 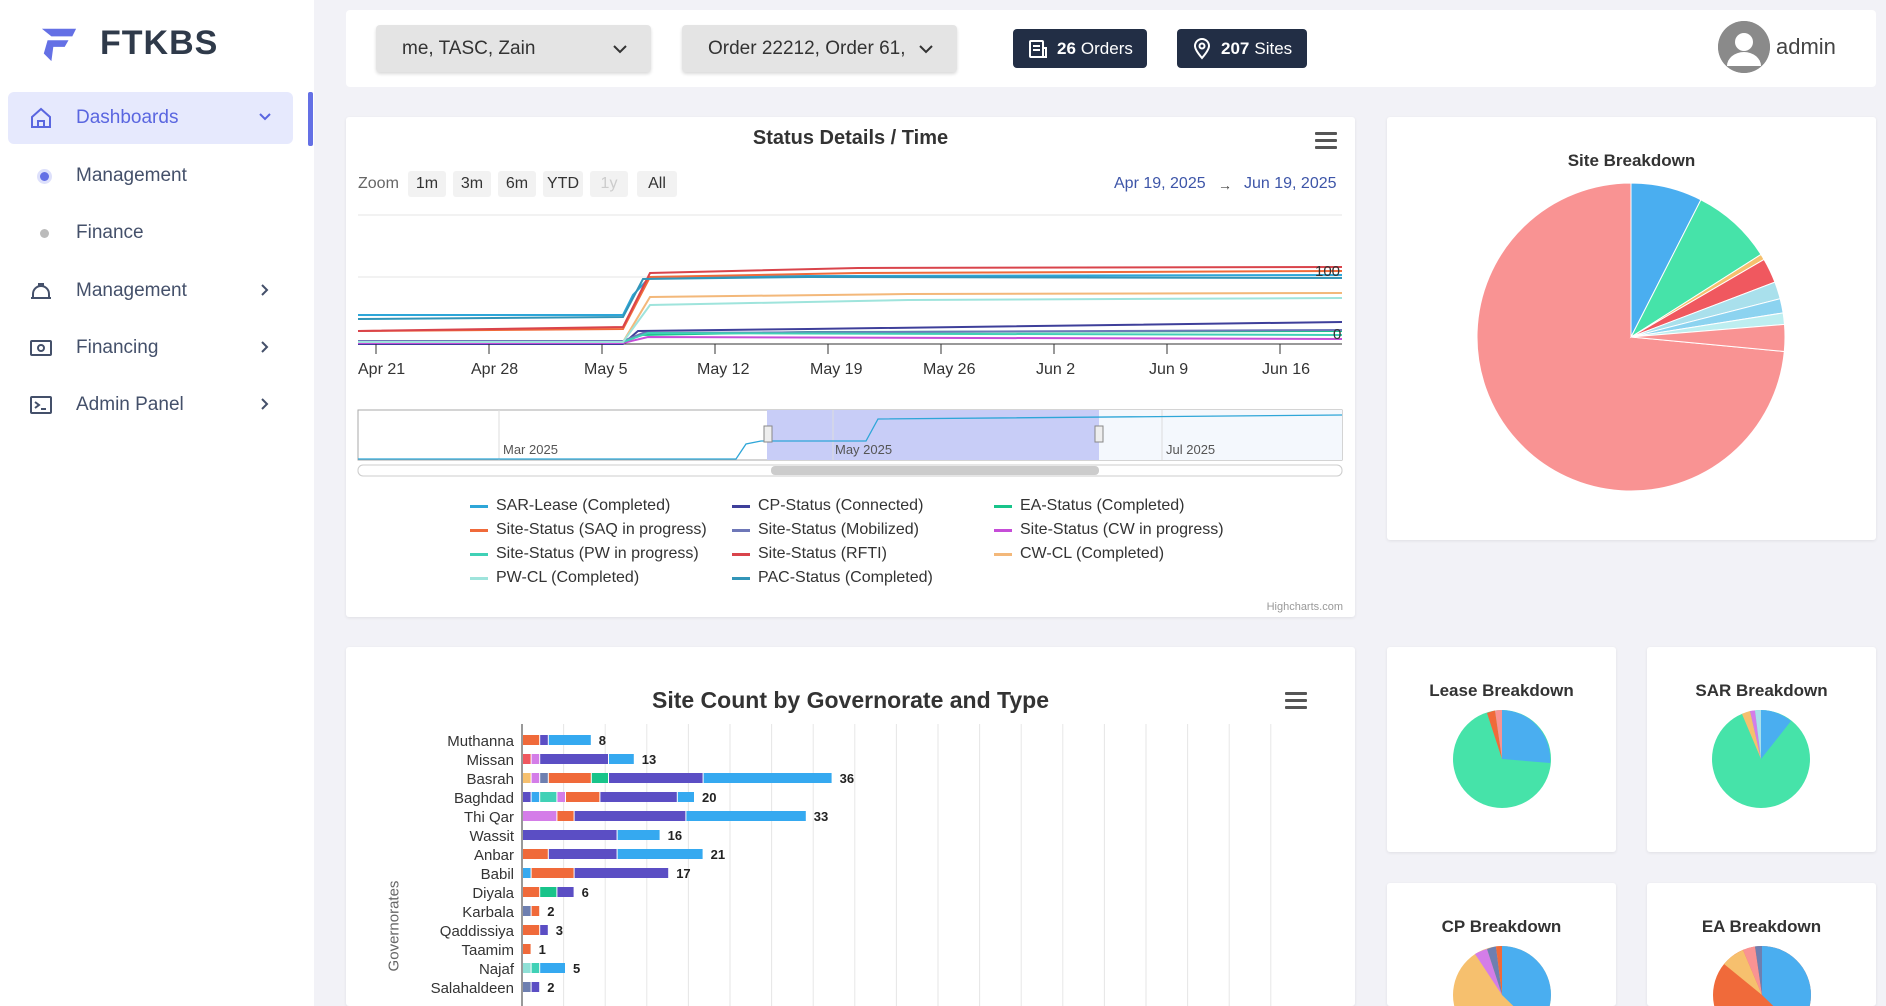 What do you see at coordinates (76, 233) in the screenshot?
I see `sidebar-subitem-finance: Finance` at bounding box center [76, 233].